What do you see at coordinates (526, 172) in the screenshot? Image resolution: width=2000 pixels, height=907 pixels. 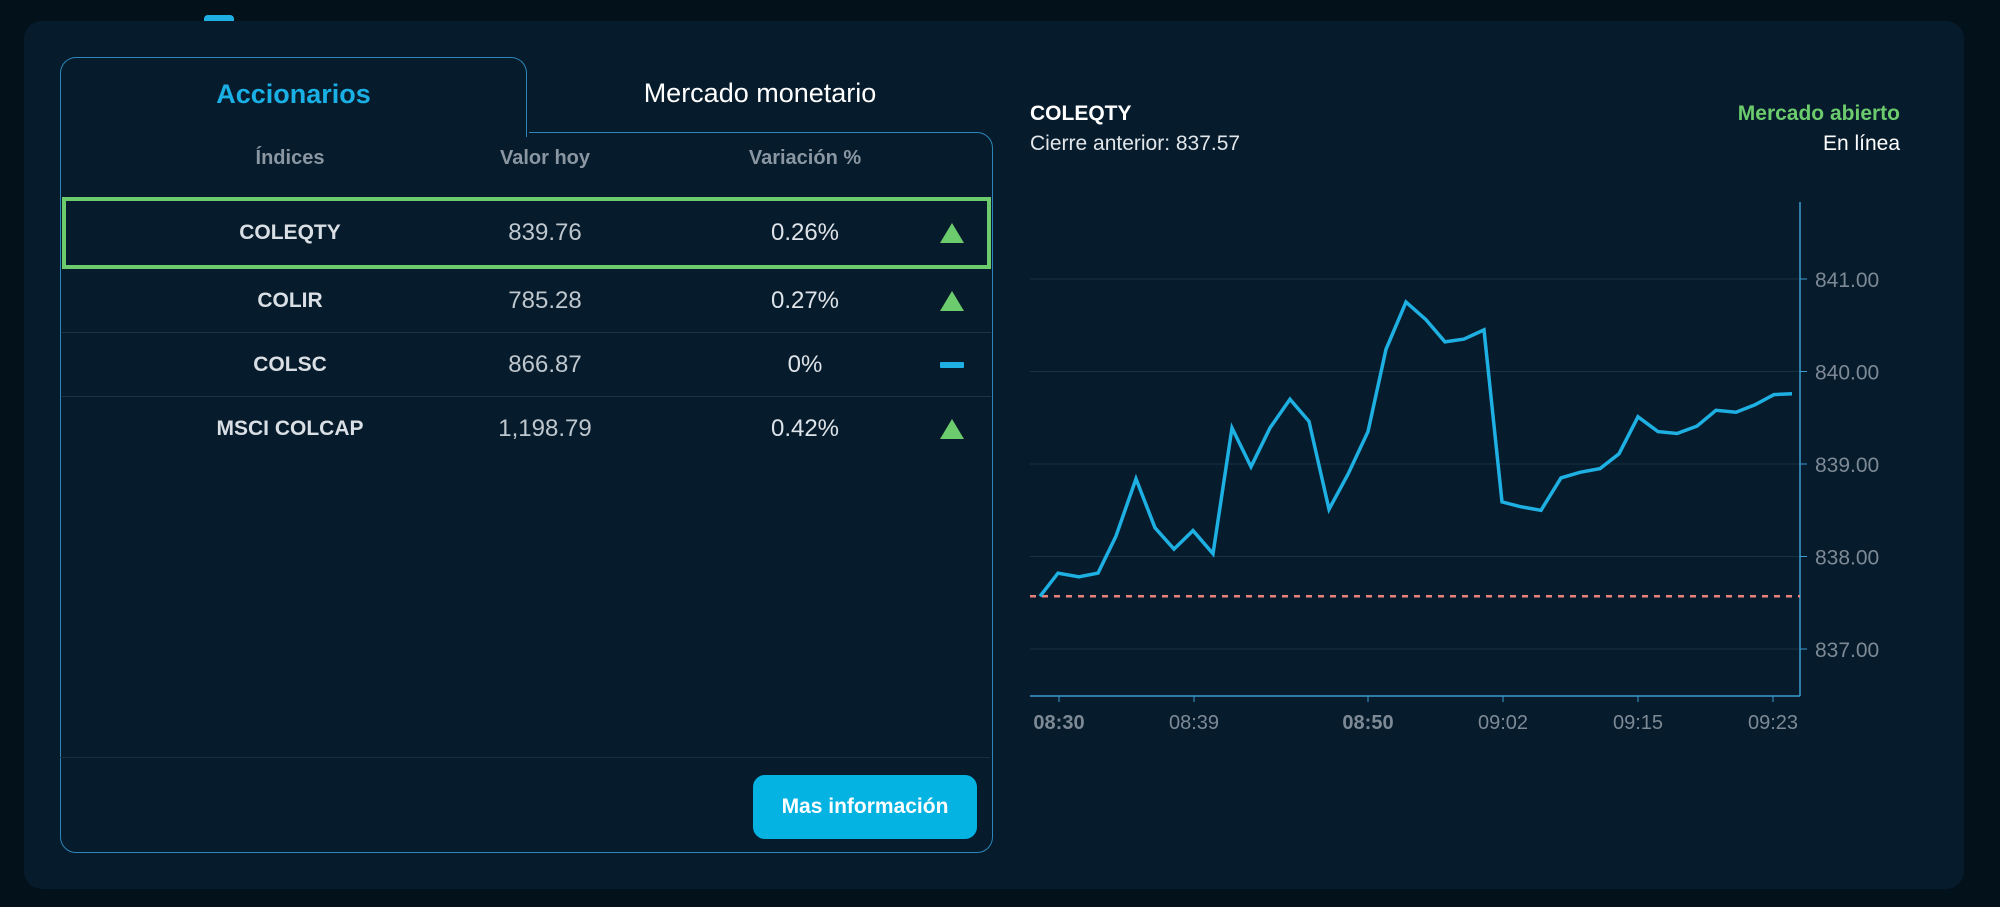 I see `table-header: Índices Valor hoy Variación %` at bounding box center [526, 172].